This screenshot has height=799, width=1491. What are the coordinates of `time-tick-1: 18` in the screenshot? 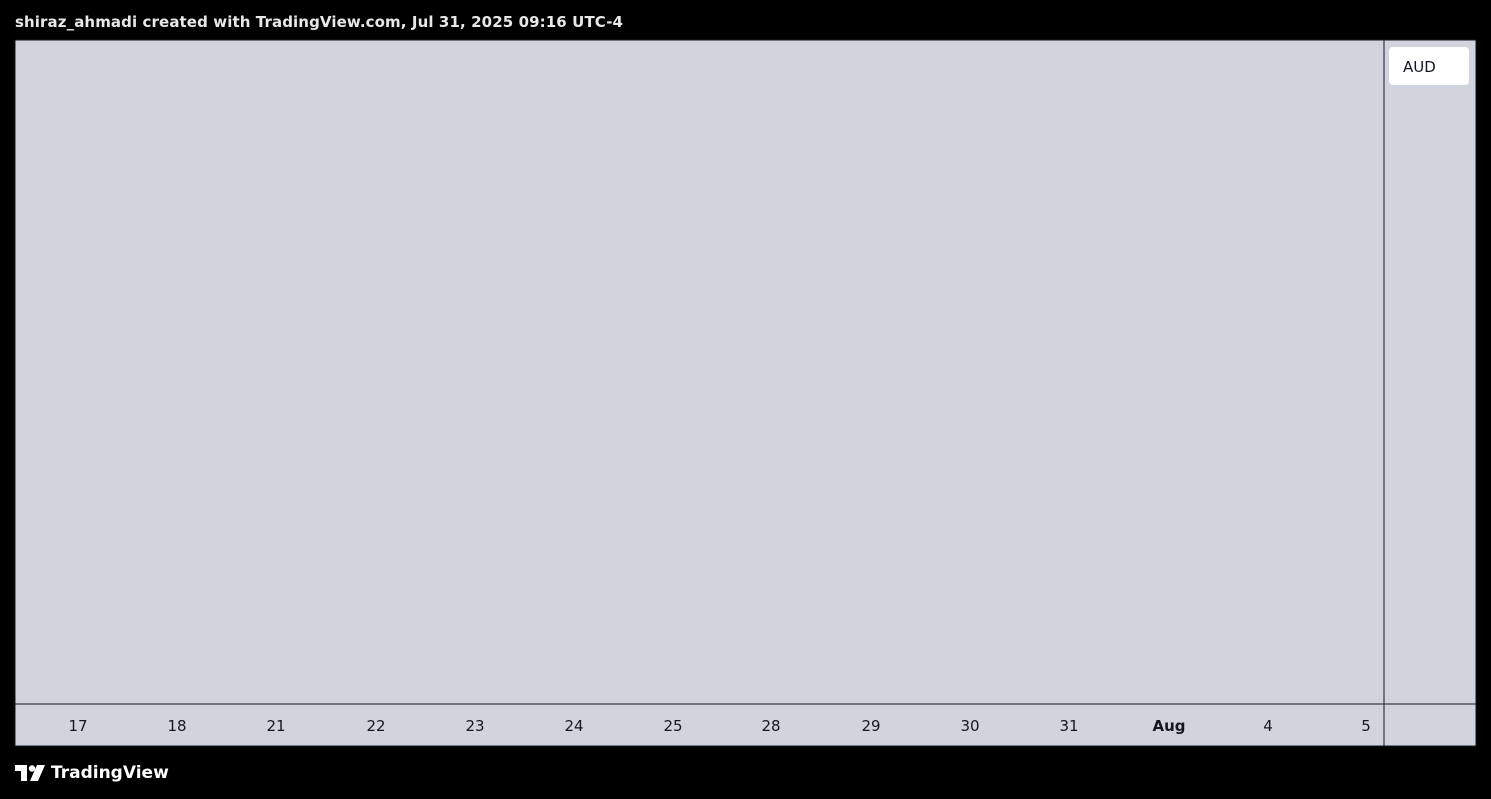 It's located at (176, 726).